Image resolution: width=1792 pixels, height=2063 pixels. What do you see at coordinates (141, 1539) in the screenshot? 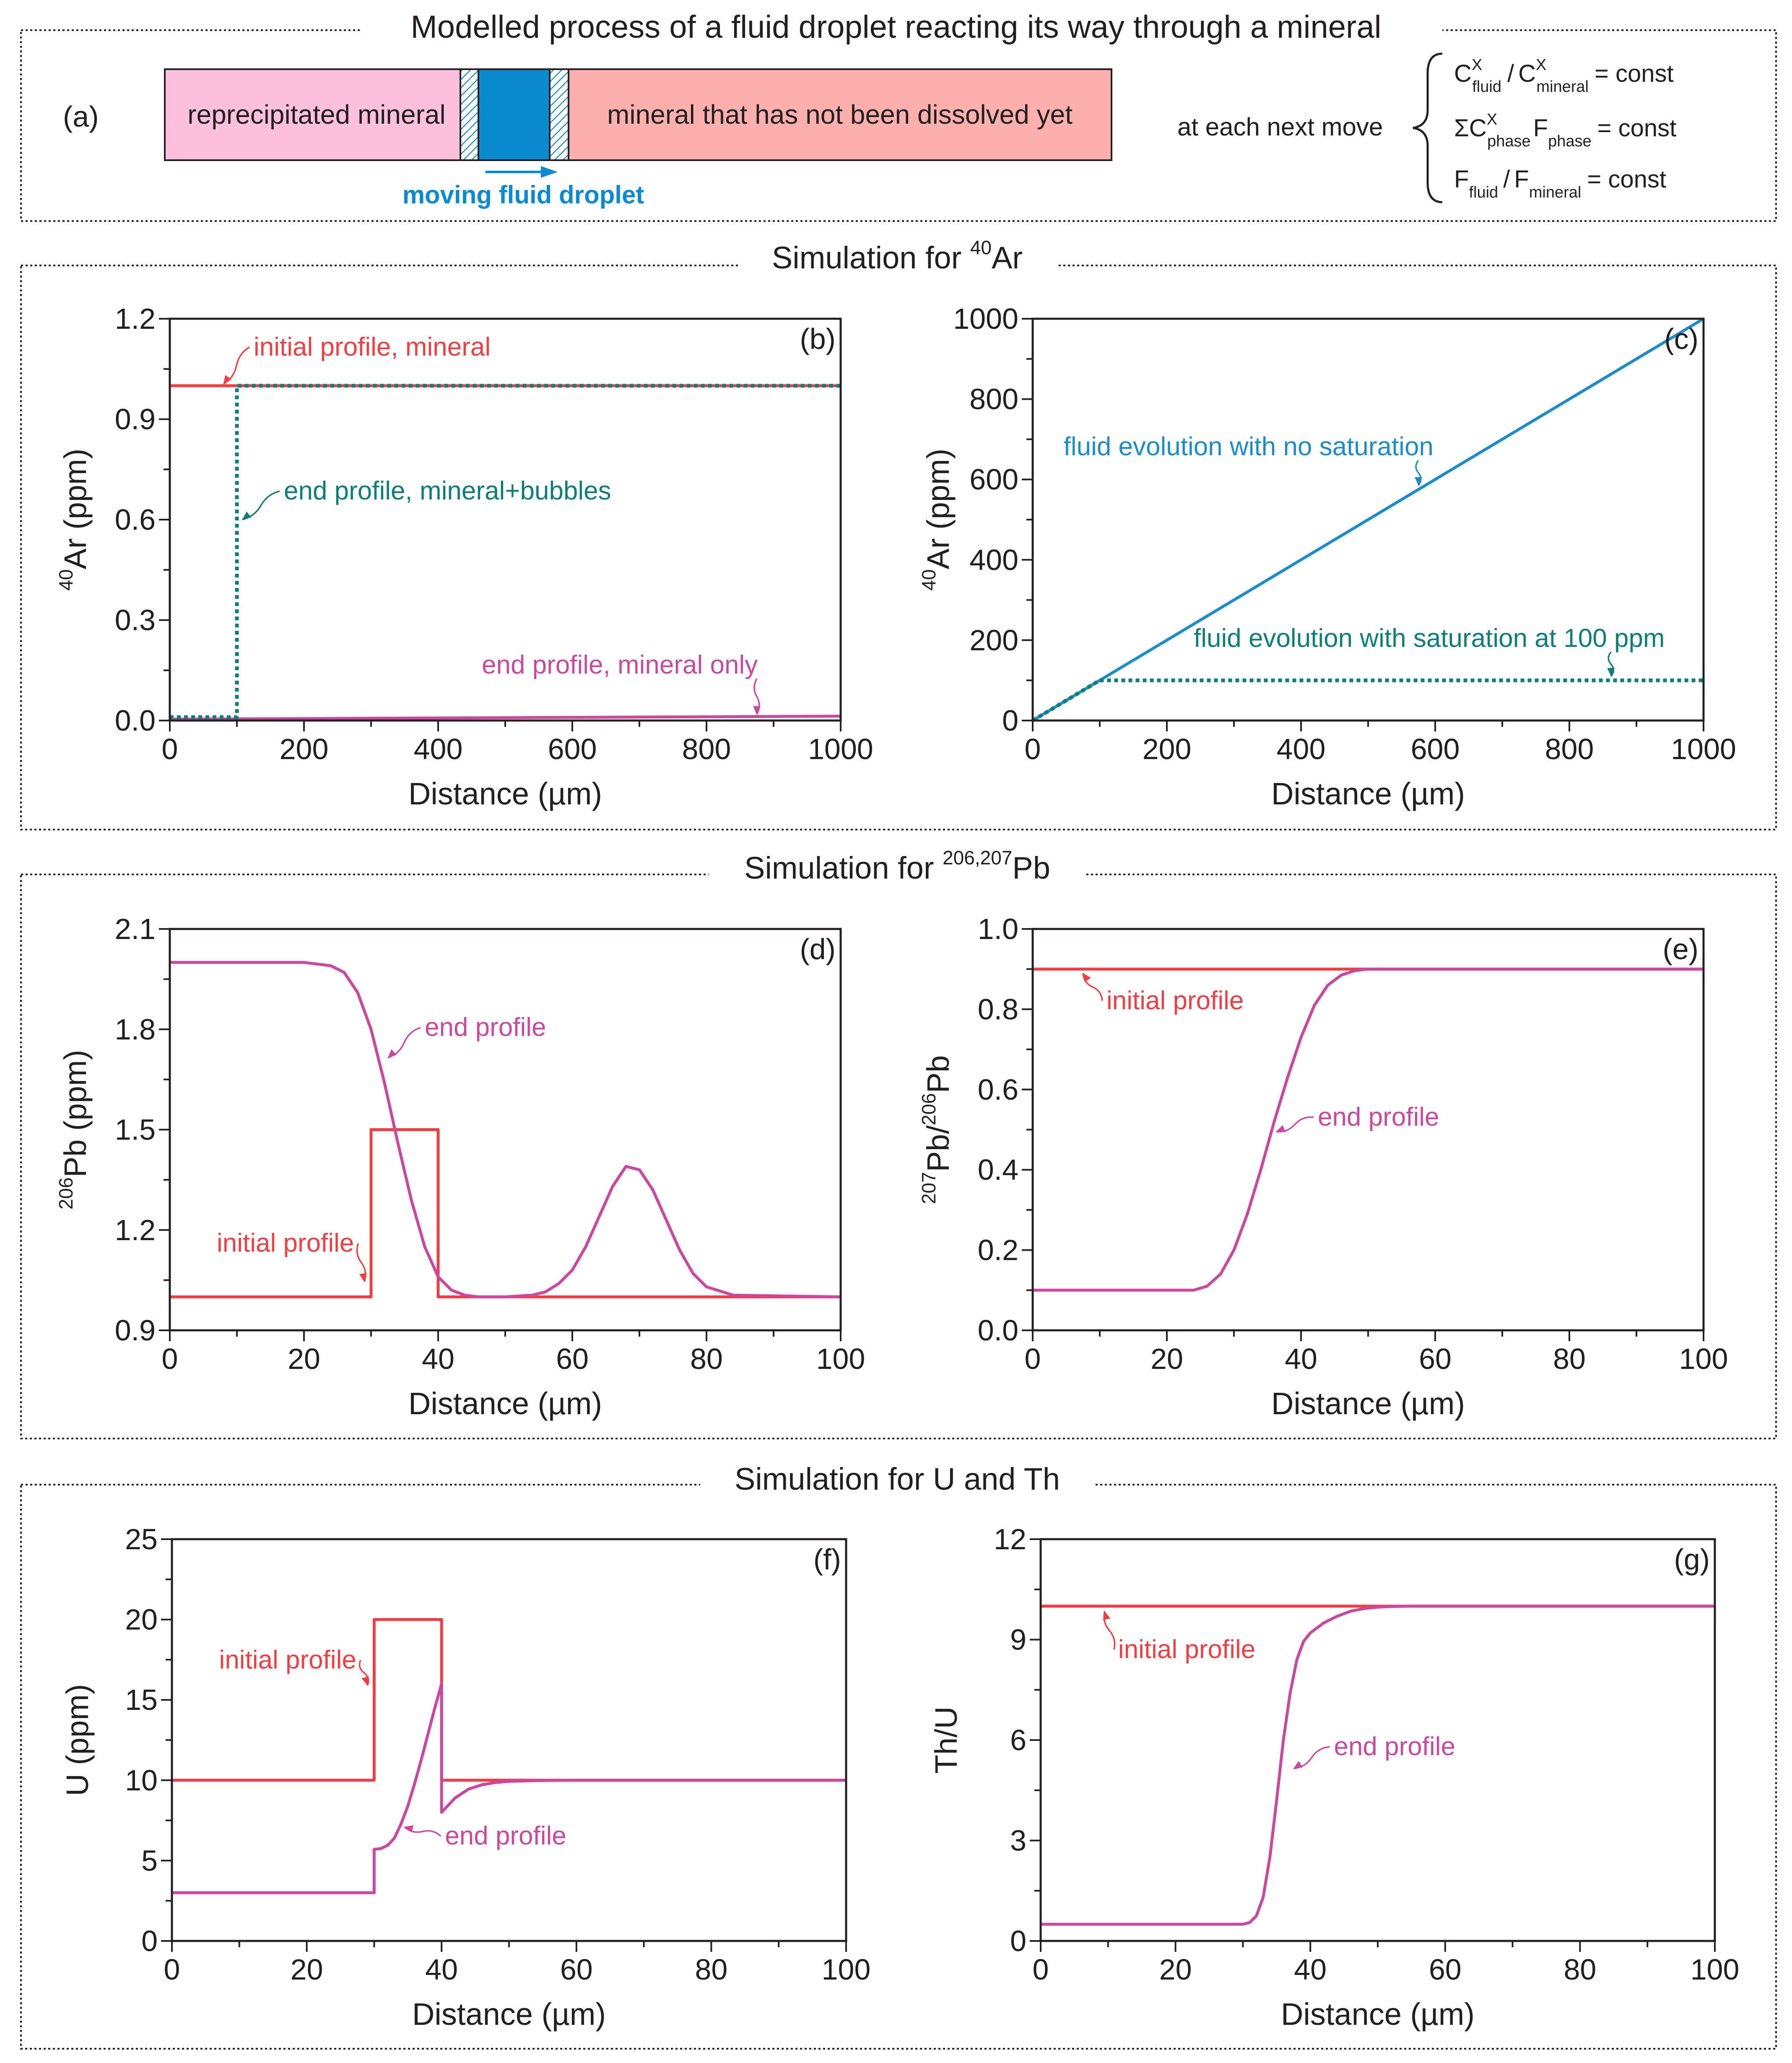
I see `y-tick-label: 25` at bounding box center [141, 1539].